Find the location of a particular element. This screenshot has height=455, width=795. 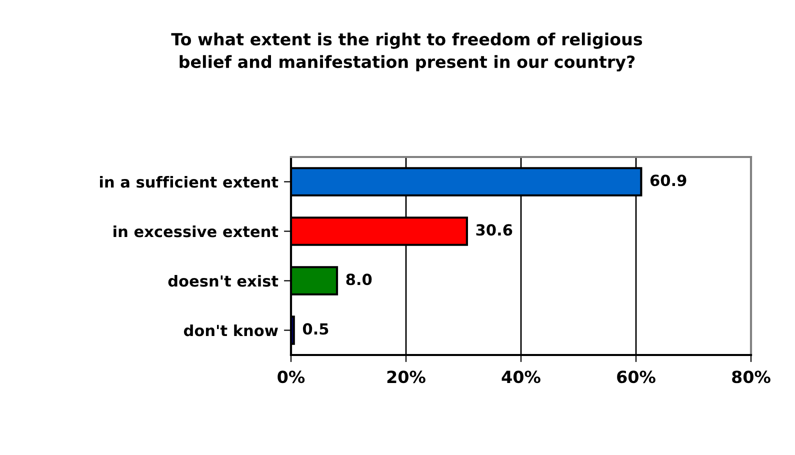

y-tick-label: in a sufficient extent is located at coordinates (189, 182).